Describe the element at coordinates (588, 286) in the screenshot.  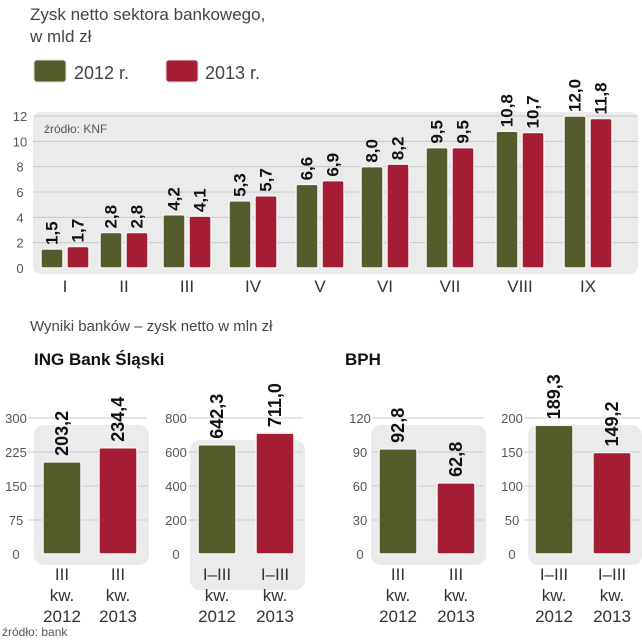
I see `x-tick-label: IX` at that location.